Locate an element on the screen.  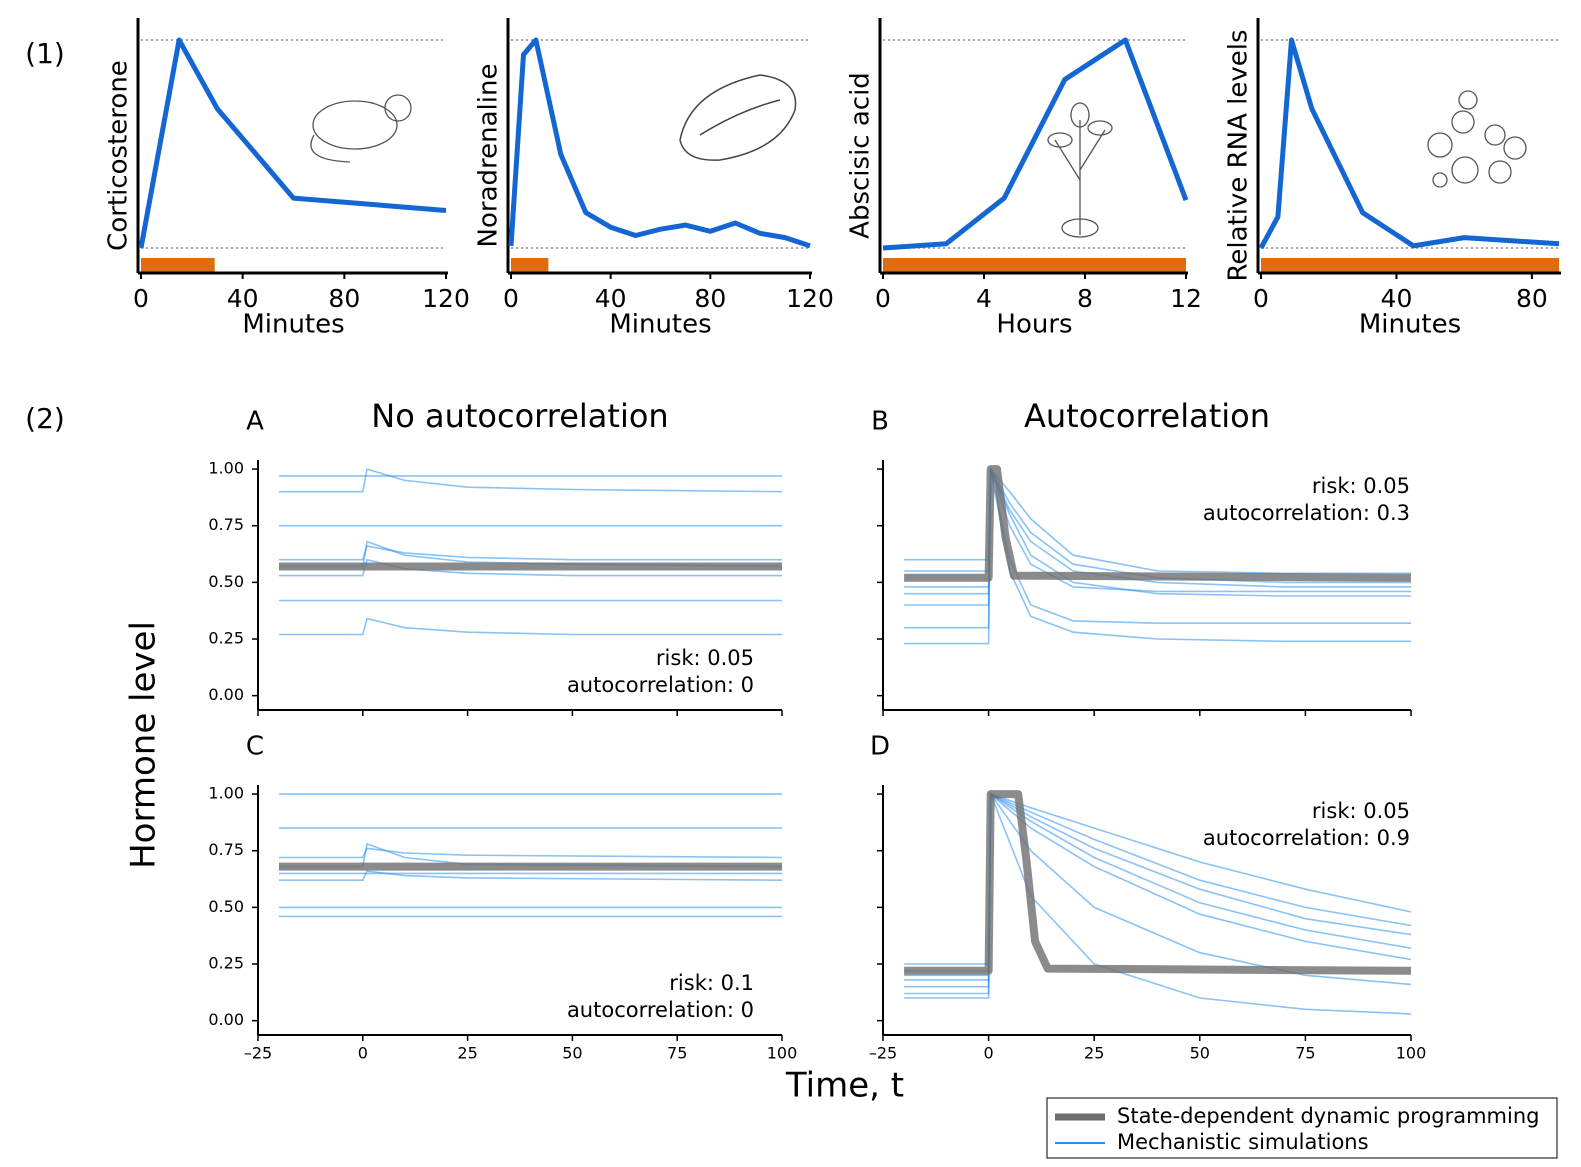
yeast-icon is located at coordinates (1477, 139).